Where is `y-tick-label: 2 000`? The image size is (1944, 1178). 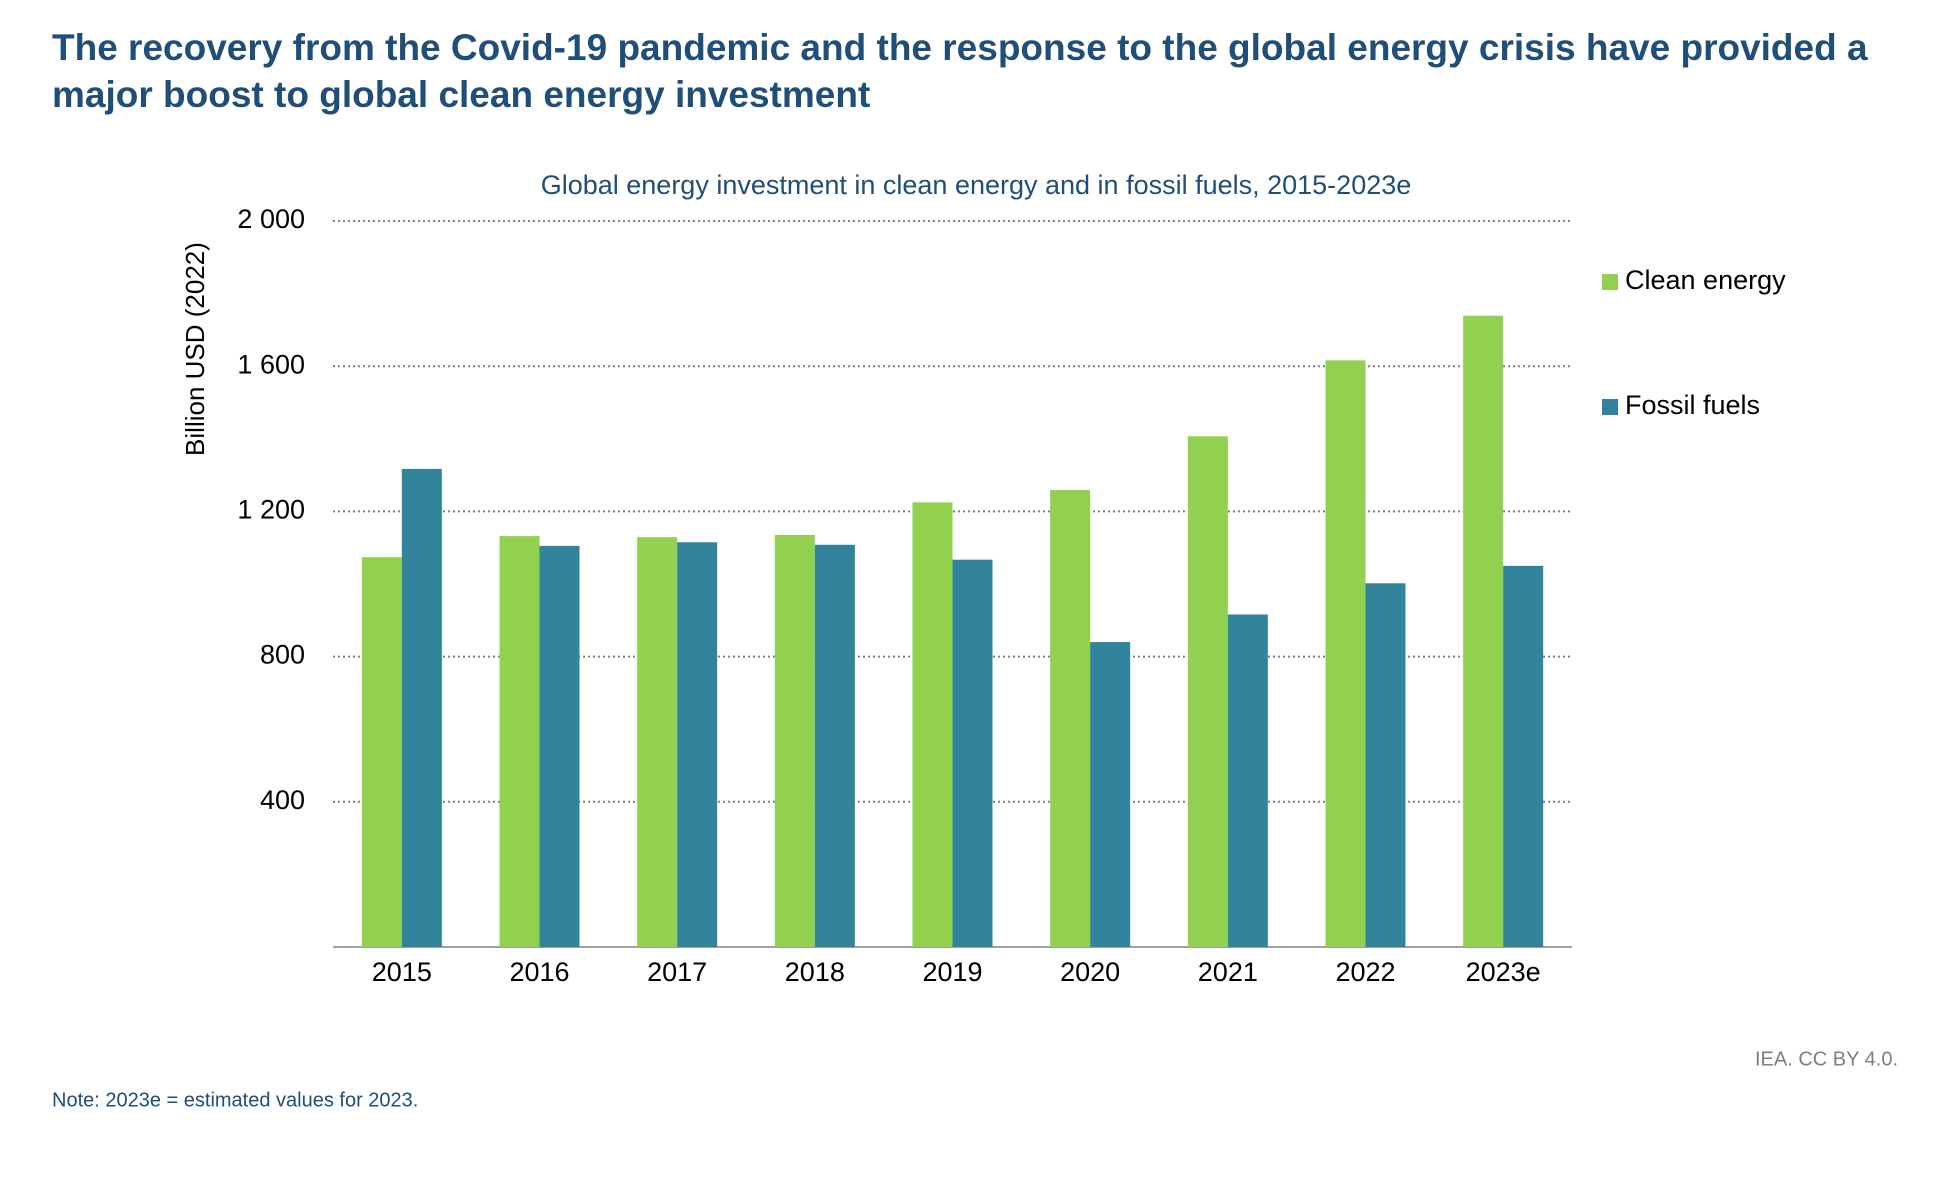 y-tick-label: 2 000 is located at coordinates (271, 219).